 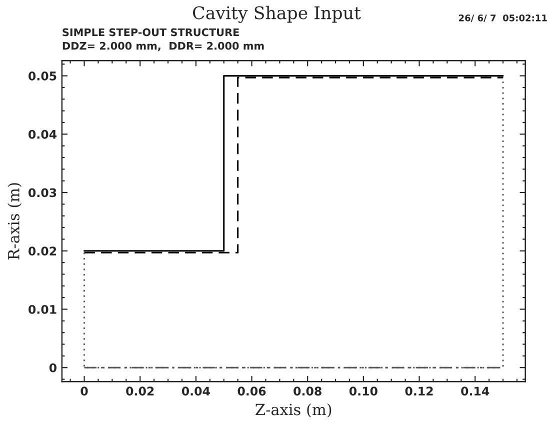 What do you see at coordinates (150, 32) in the screenshot?
I see `chart-subtitle: SIMPLE STEP-OUT STRUCTURE` at bounding box center [150, 32].